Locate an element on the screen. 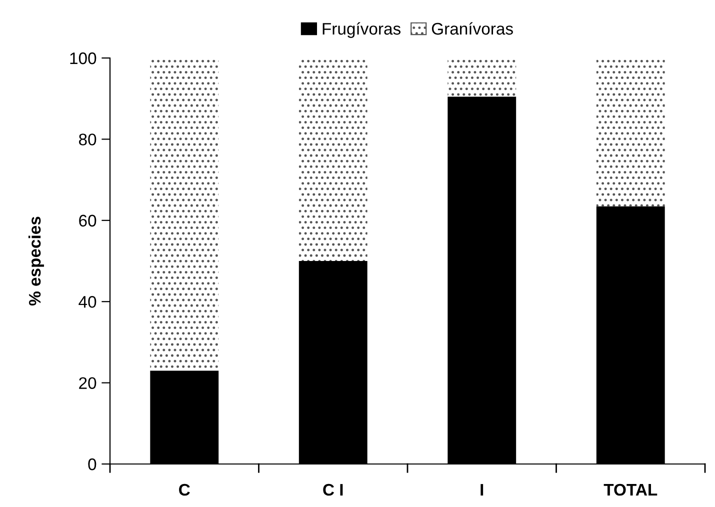 This screenshot has height=507, width=715. y-tick-label: 20 is located at coordinates (87, 383).